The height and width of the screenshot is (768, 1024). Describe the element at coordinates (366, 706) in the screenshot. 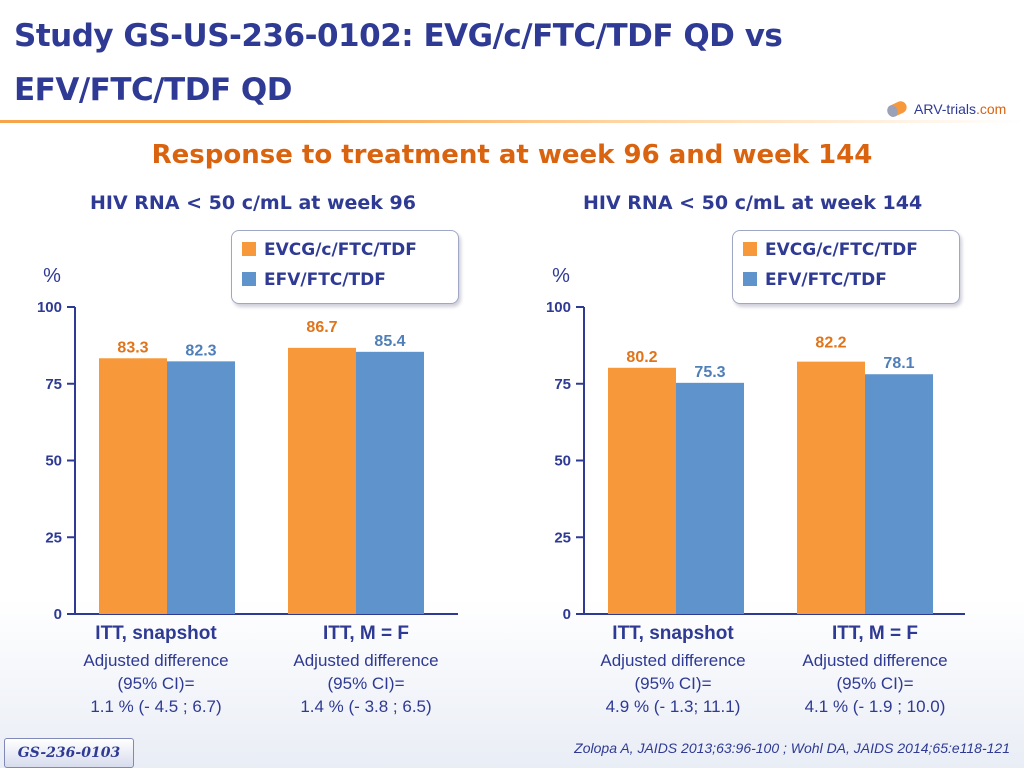

I see `adjusted-difference-value: 1.4 % (- 3.8 ; 6.5)` at that location.